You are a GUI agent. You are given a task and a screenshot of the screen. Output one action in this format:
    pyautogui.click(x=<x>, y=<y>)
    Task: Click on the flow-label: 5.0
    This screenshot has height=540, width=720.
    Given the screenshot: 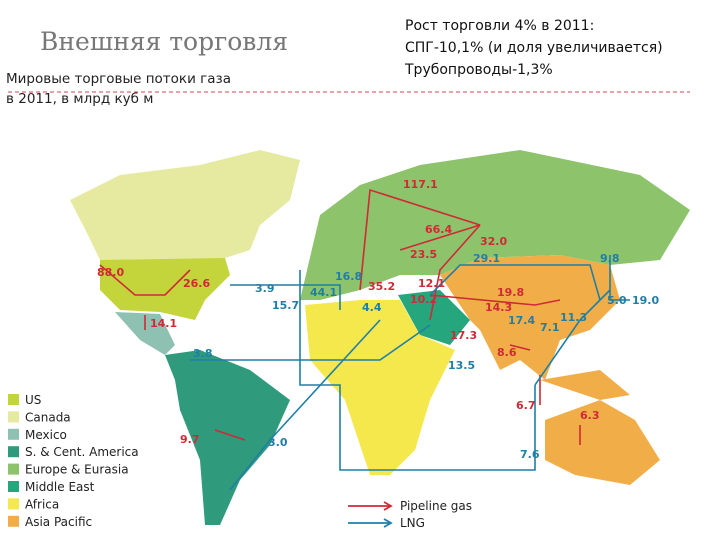 What is the action you would take?
    pyautogui.click(x=617, y=300)
    